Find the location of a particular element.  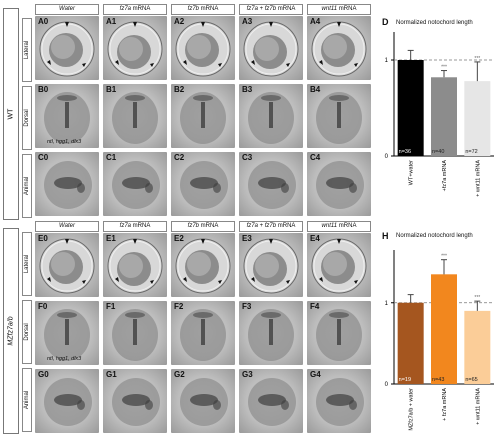

embryo-image-panel: G0 is located at coordinates (67, 401).